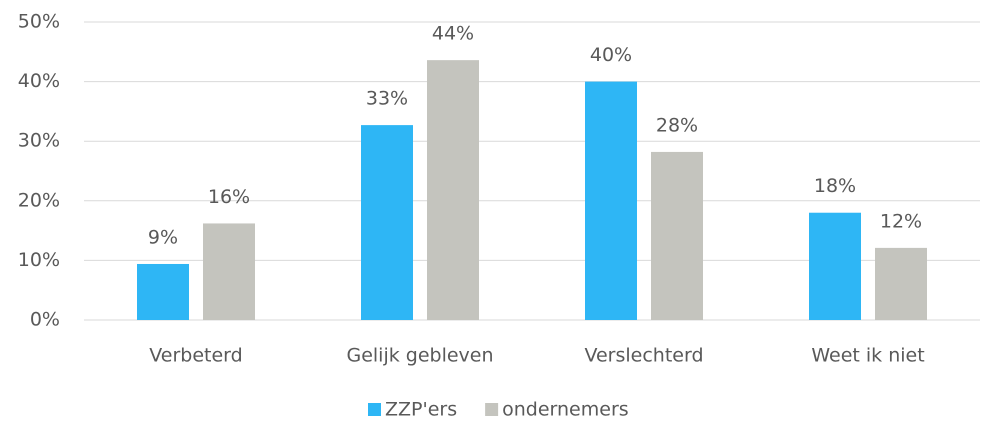 The image size is (993, 424). I want to click on y-tick-label: 0%, so click(45, 320).